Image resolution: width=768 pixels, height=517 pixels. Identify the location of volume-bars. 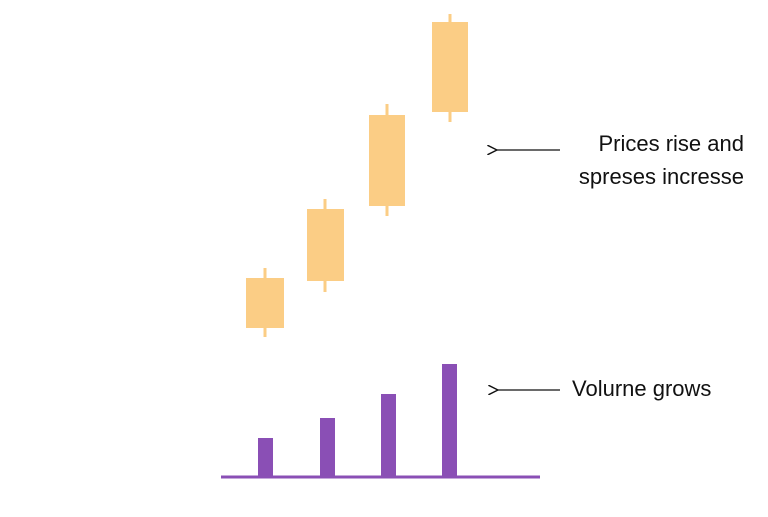
(357, 420).